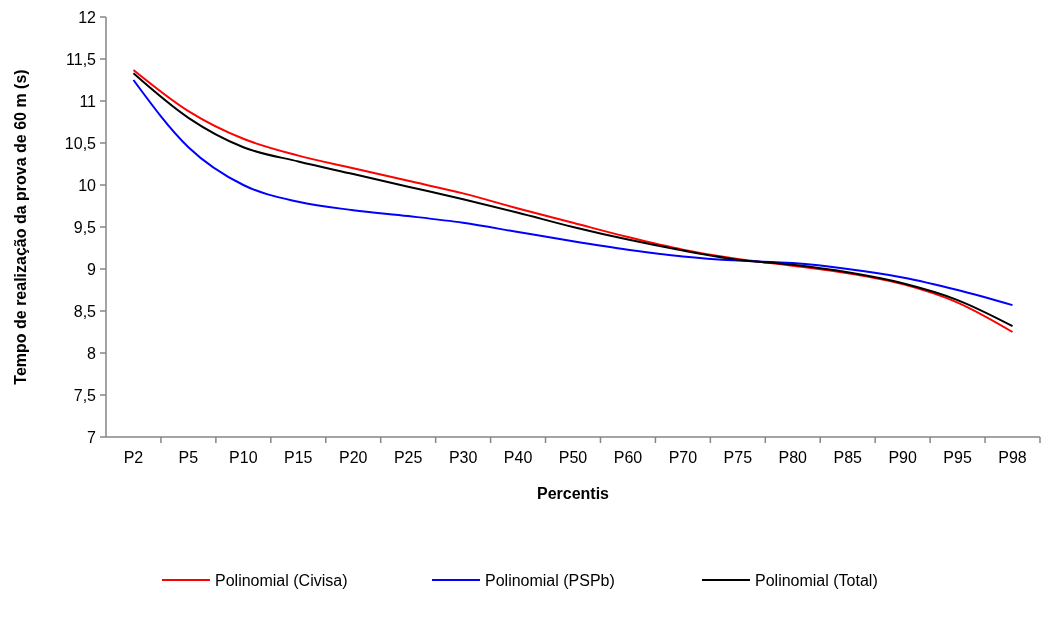 The height and width of the screenshot is (624, 1054). Describe the element at coordinates (80, 143) in the screenshot. I see `y-tick-label: 10,5` at that location.